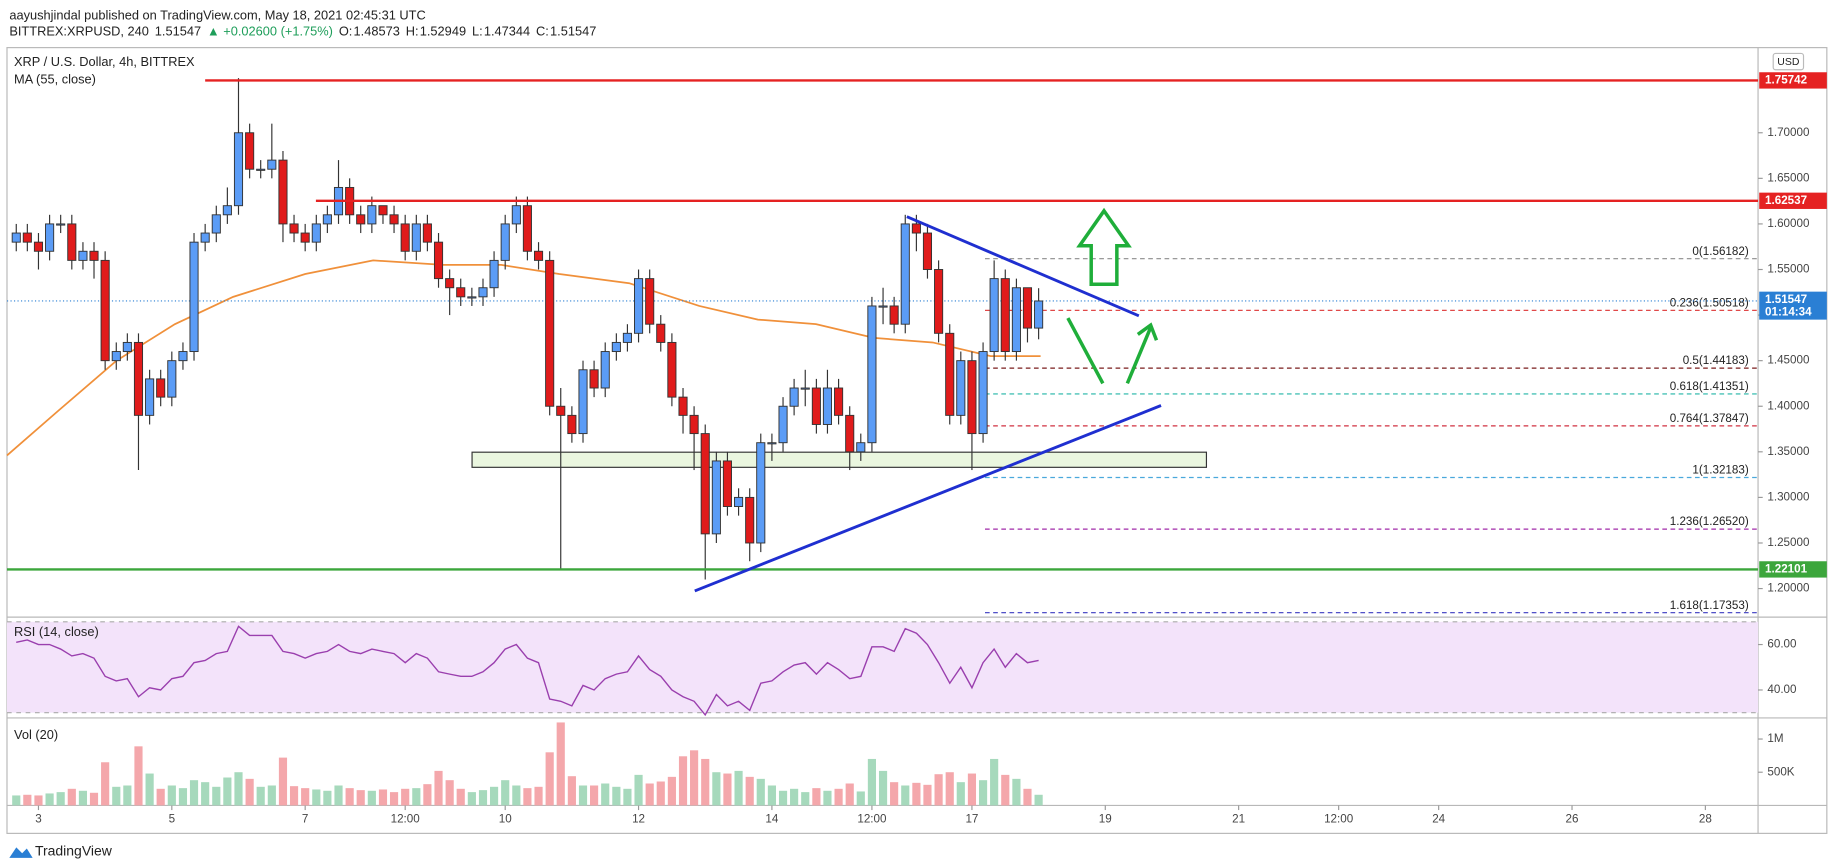 This screenshot has height=867, width=1828. What do you see at coordinates (1572, 818) in the screenshot?
I see `x-tick-label: 26` at bounding box center [1572, 818].